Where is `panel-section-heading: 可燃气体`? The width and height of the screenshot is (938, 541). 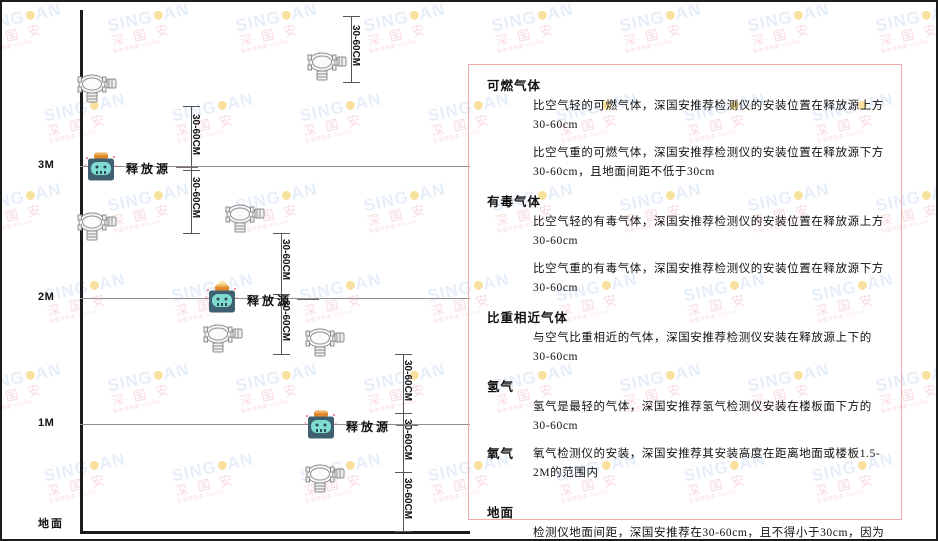
panel-section-heading: 可燃气体 is located at coordinates (514, 86).